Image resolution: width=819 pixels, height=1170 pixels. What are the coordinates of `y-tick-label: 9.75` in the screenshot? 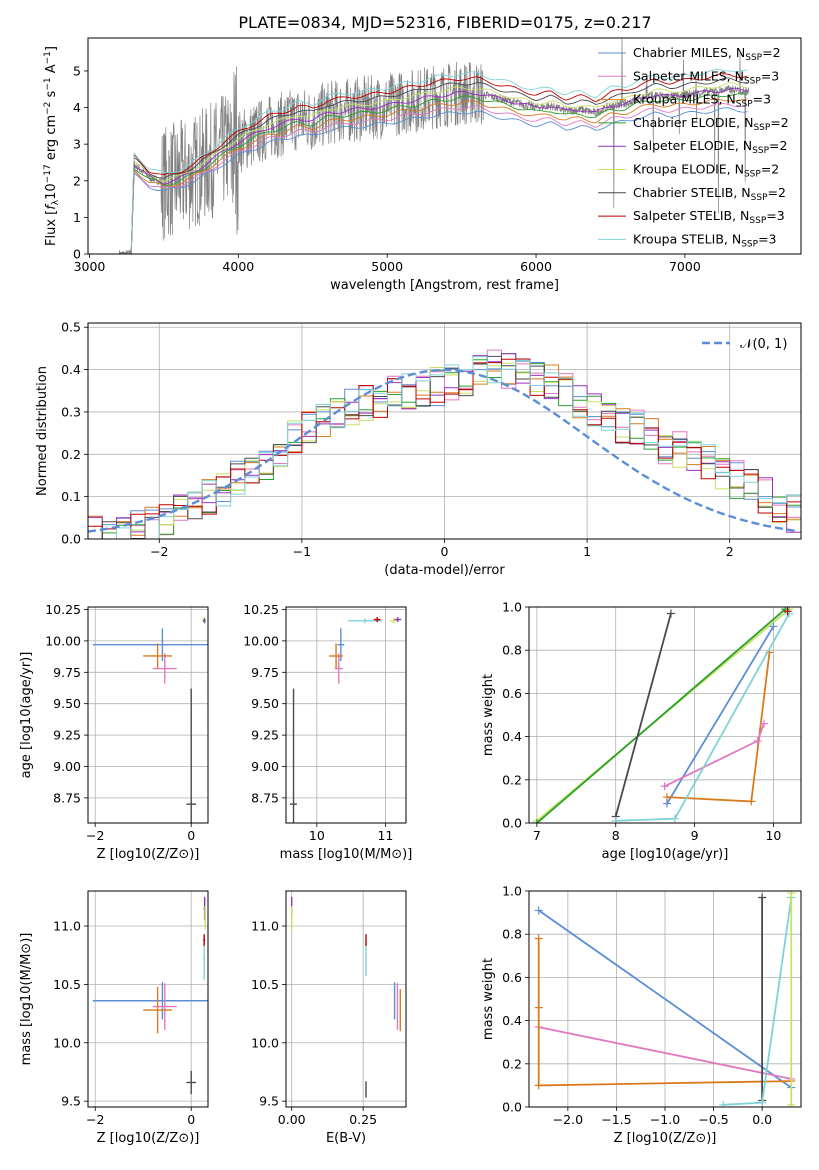 It's located at (265, 672).